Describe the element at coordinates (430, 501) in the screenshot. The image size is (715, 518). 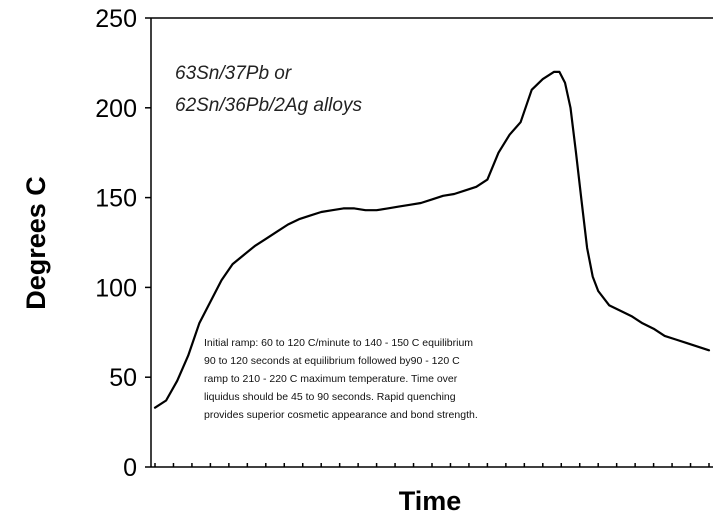
I see `x-axis-title: Time` at that location.